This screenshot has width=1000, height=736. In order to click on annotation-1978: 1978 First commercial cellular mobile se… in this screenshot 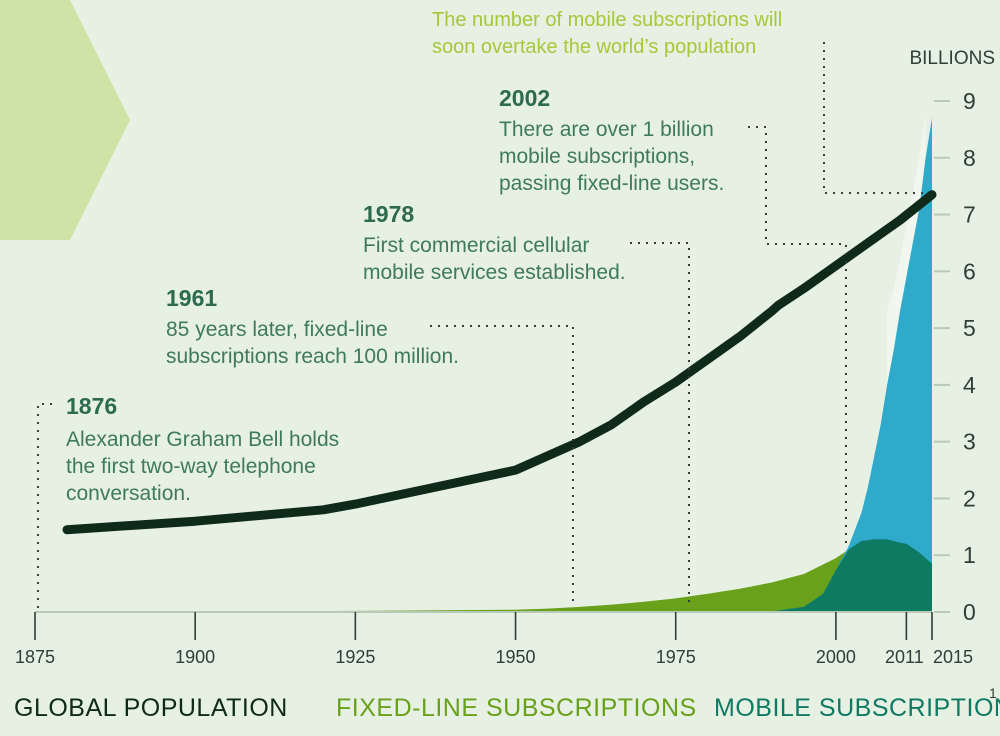, I will do `click(494, 242)`.